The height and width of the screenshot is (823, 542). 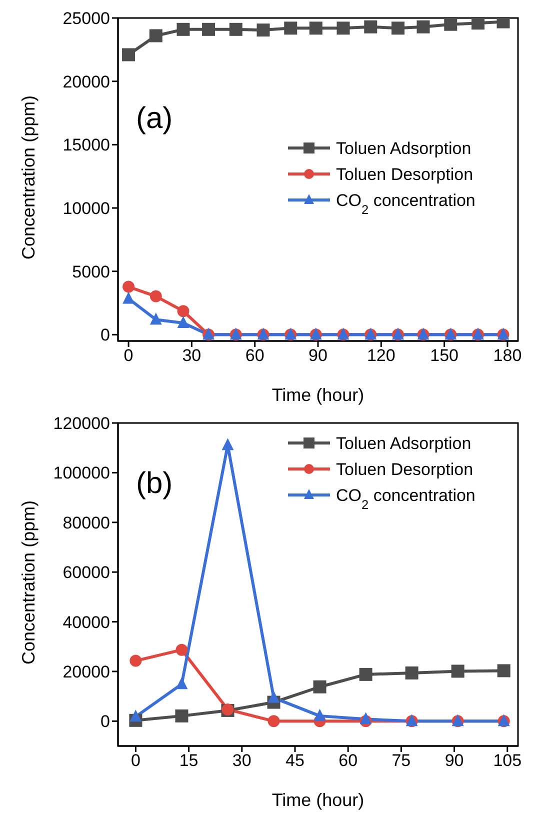 I want to click on annotation: (b), so click(x=154, y=483).